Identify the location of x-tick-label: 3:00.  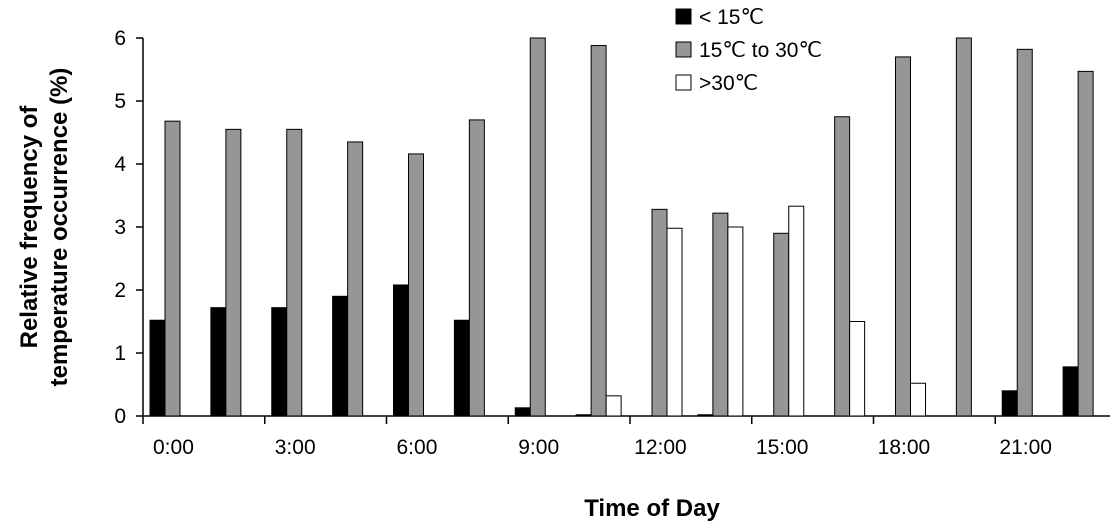
(295, 447).